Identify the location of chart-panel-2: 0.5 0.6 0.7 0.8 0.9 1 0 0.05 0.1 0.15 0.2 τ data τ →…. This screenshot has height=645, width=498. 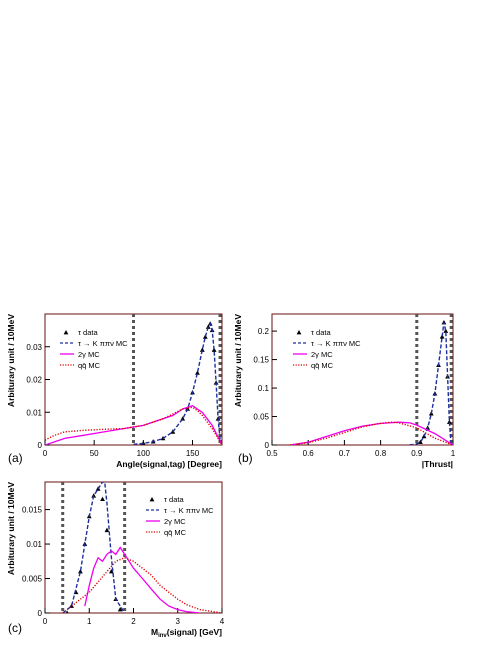
(344, 391).